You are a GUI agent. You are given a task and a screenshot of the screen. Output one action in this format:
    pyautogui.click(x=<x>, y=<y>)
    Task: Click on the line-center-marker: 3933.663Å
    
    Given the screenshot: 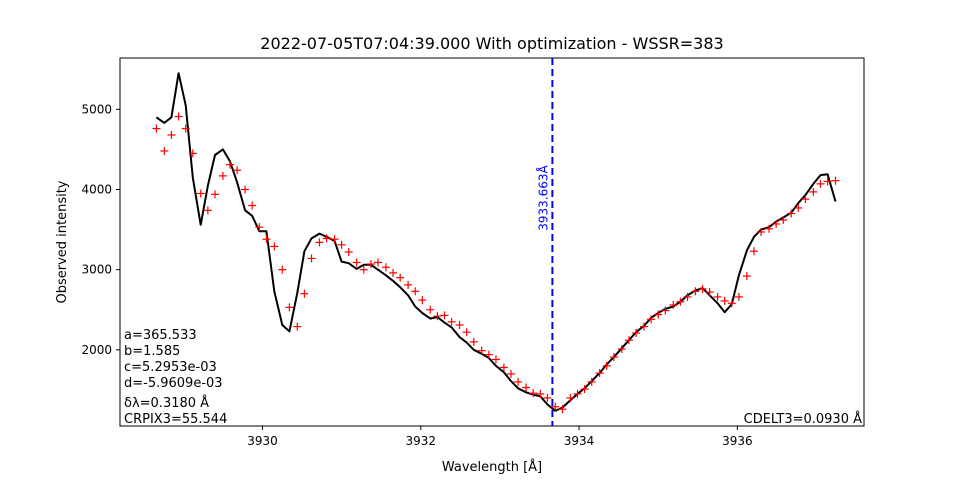 What is the action you would take?
    pyautogui.click(x=544, y=242)
    